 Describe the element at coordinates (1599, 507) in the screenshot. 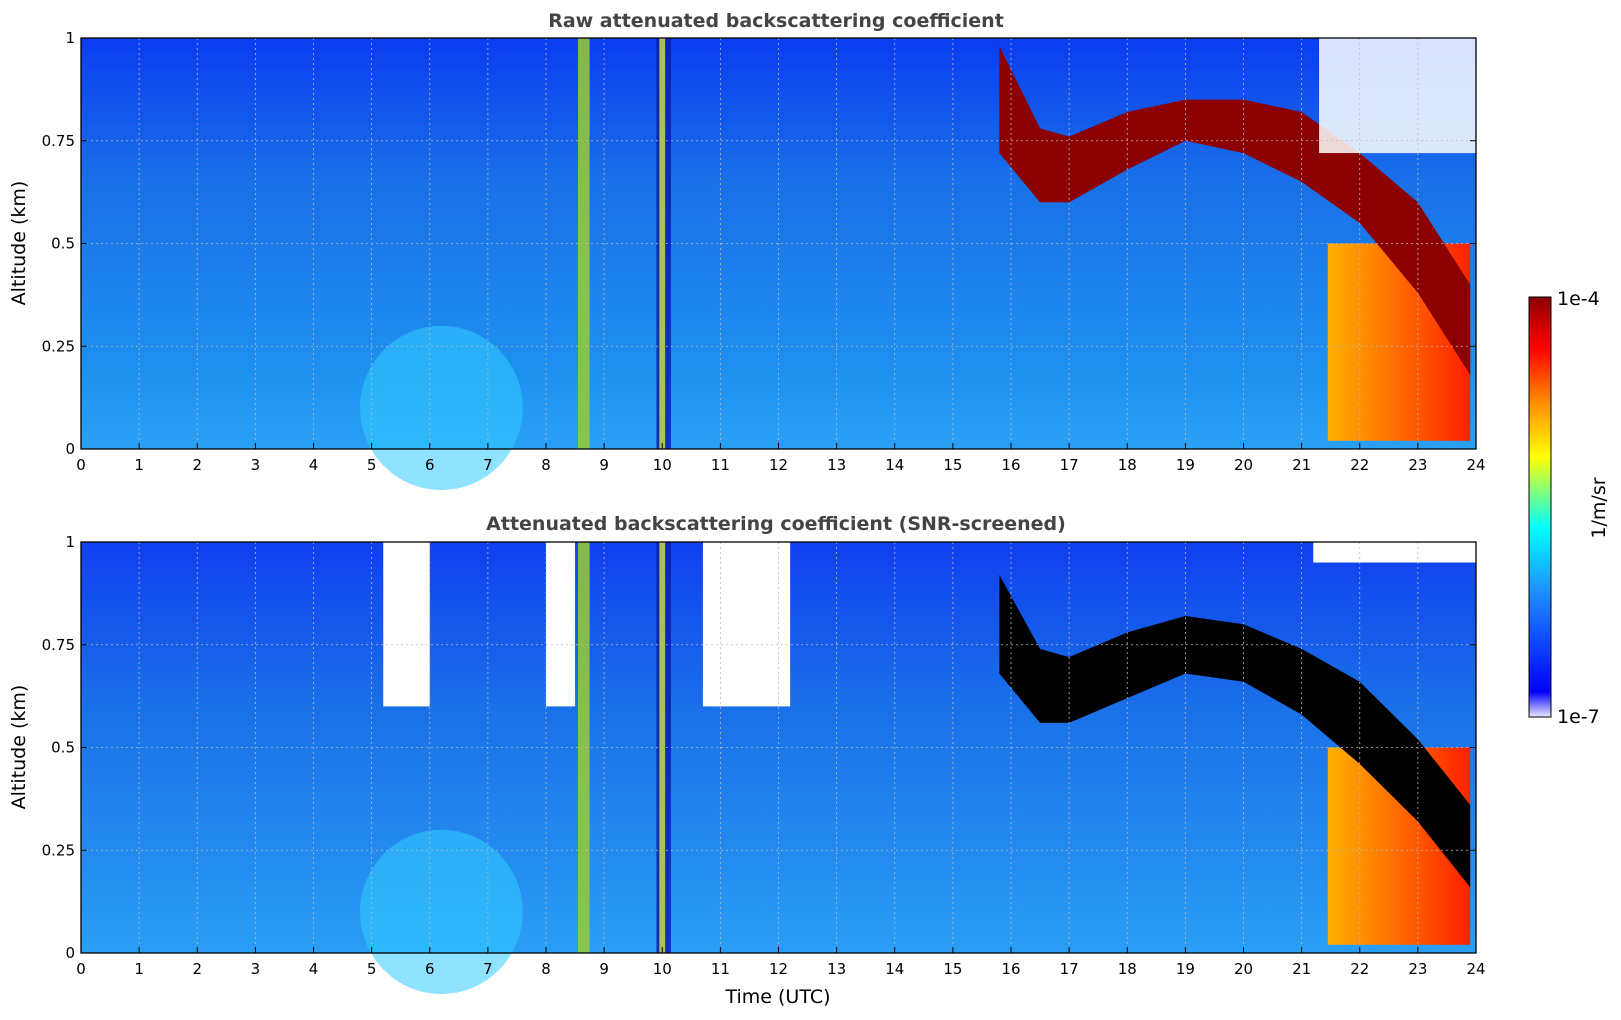

I see `colorbar-unit-label: 1/m/sr` at that location.